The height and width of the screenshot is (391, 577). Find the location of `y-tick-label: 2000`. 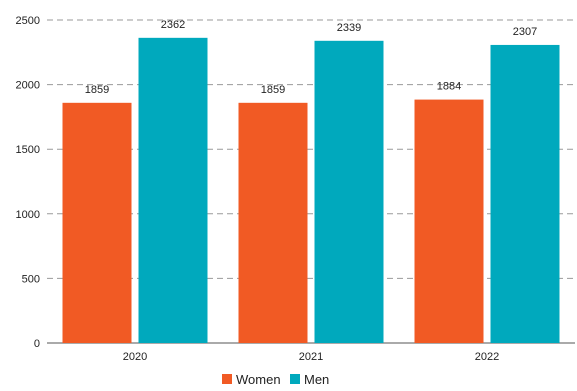

y-tick-label: 2000 is located at coordinates (28, 86).